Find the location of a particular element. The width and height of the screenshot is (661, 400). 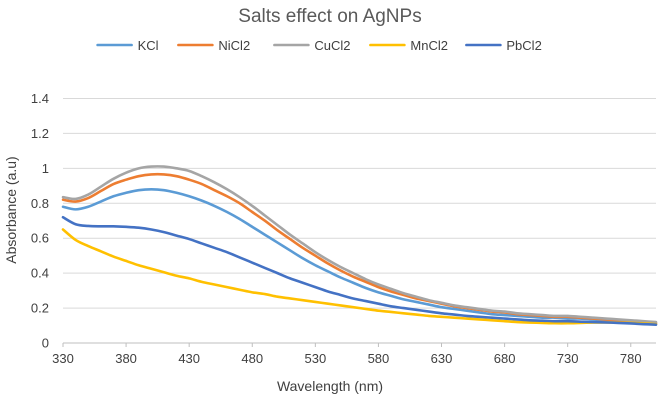

y-tick-label: 1.2 is located at coordinates (40, 133).